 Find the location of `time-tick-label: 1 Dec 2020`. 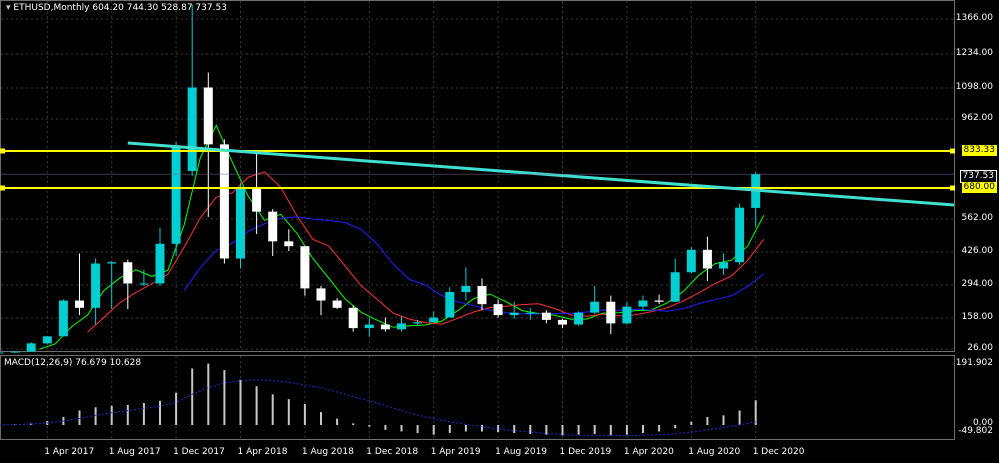

time-tick-label: 1 Dec 2020 is located at coordinates (778, 452).